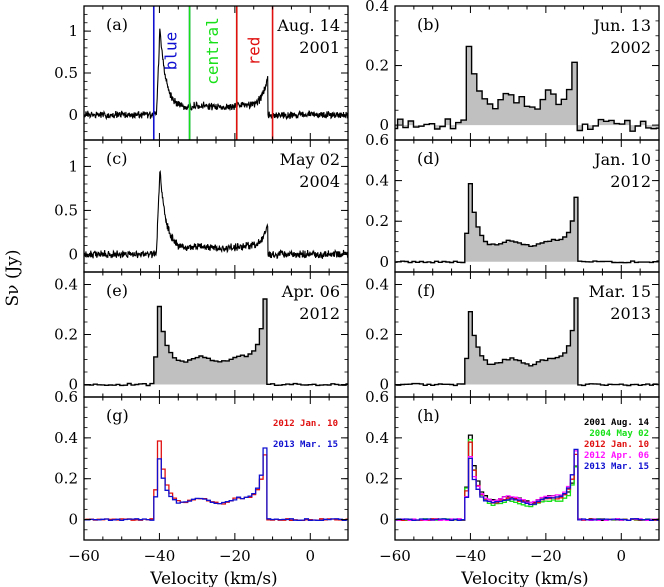 This screenshot has width=664, height=587. Describe the element at coordinates (212, 50) in the screenshot. I see `band-label-central: central` at that location.